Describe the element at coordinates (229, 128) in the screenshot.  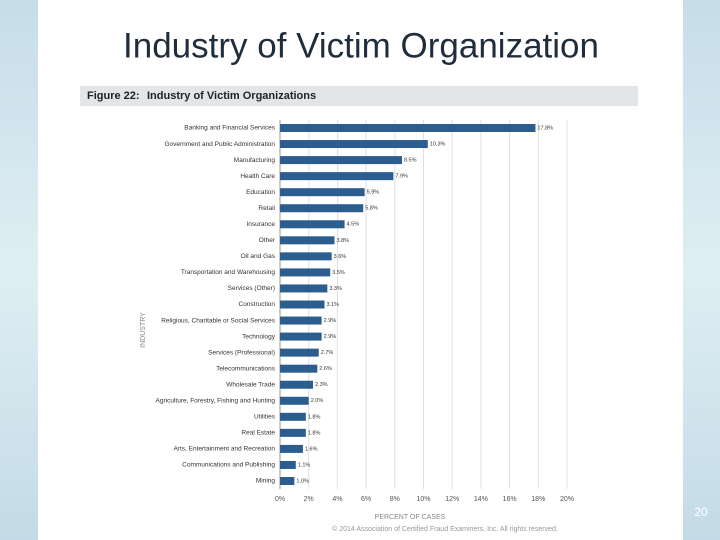
I see `y-tick-label: Banking and Financial Services` at that location.